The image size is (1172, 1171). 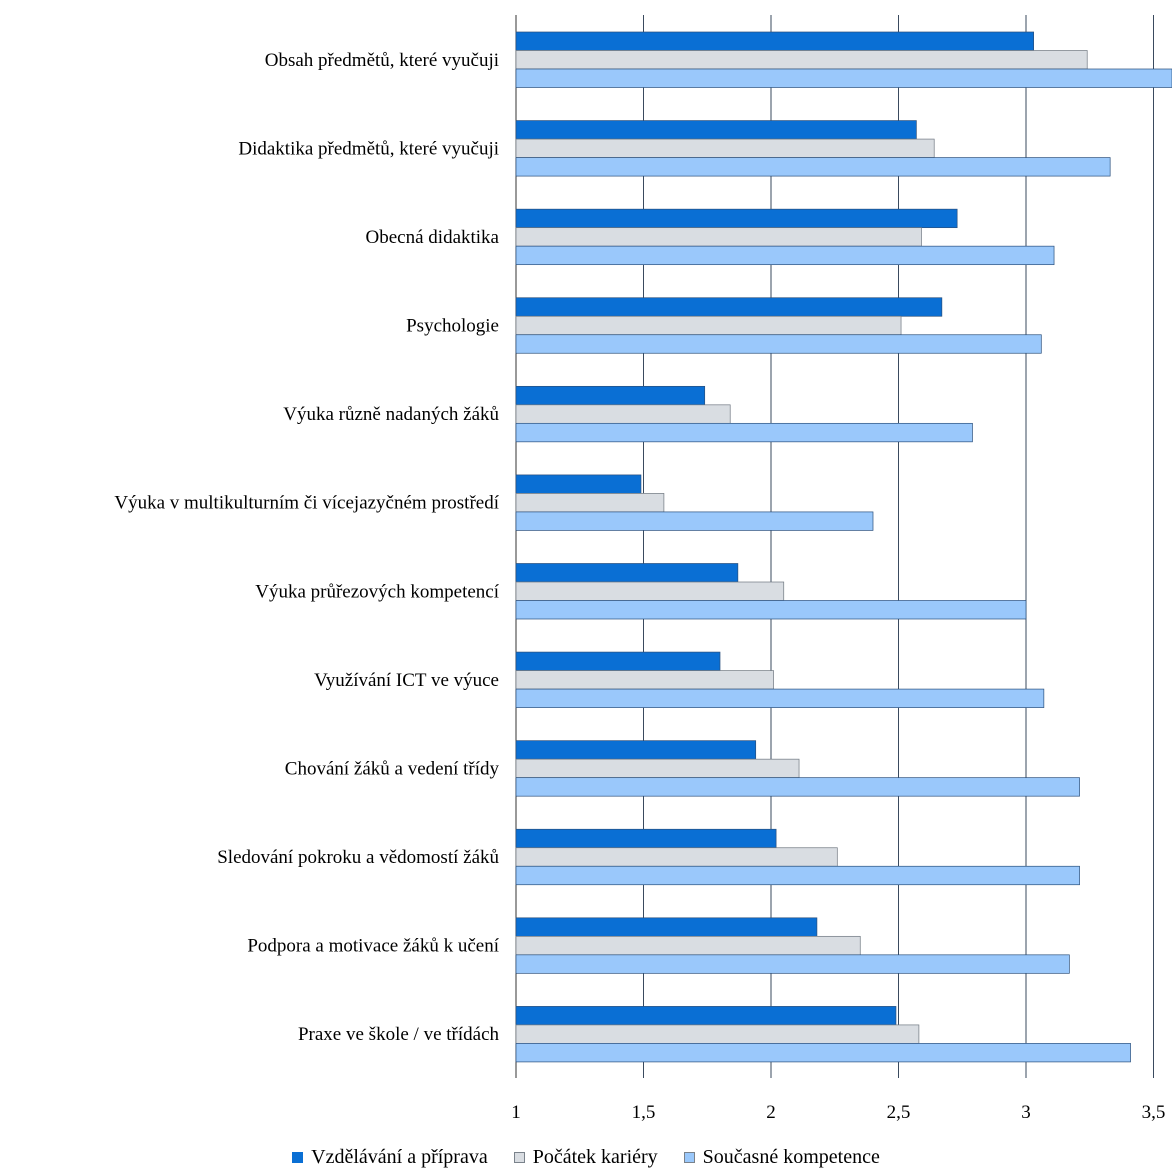 I want to click on x-tick-label: 3, so click(x=1026, y=1112).